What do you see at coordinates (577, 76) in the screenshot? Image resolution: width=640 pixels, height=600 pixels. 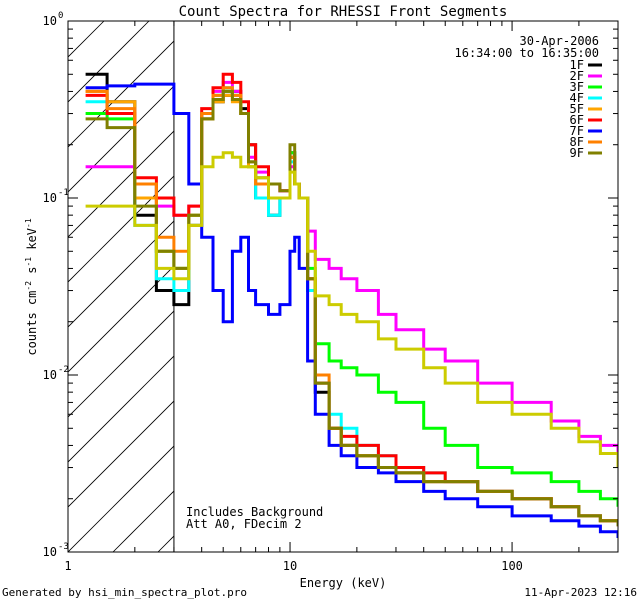 I see `legend-label-2F: 2F` at bounding box center [577, 76].